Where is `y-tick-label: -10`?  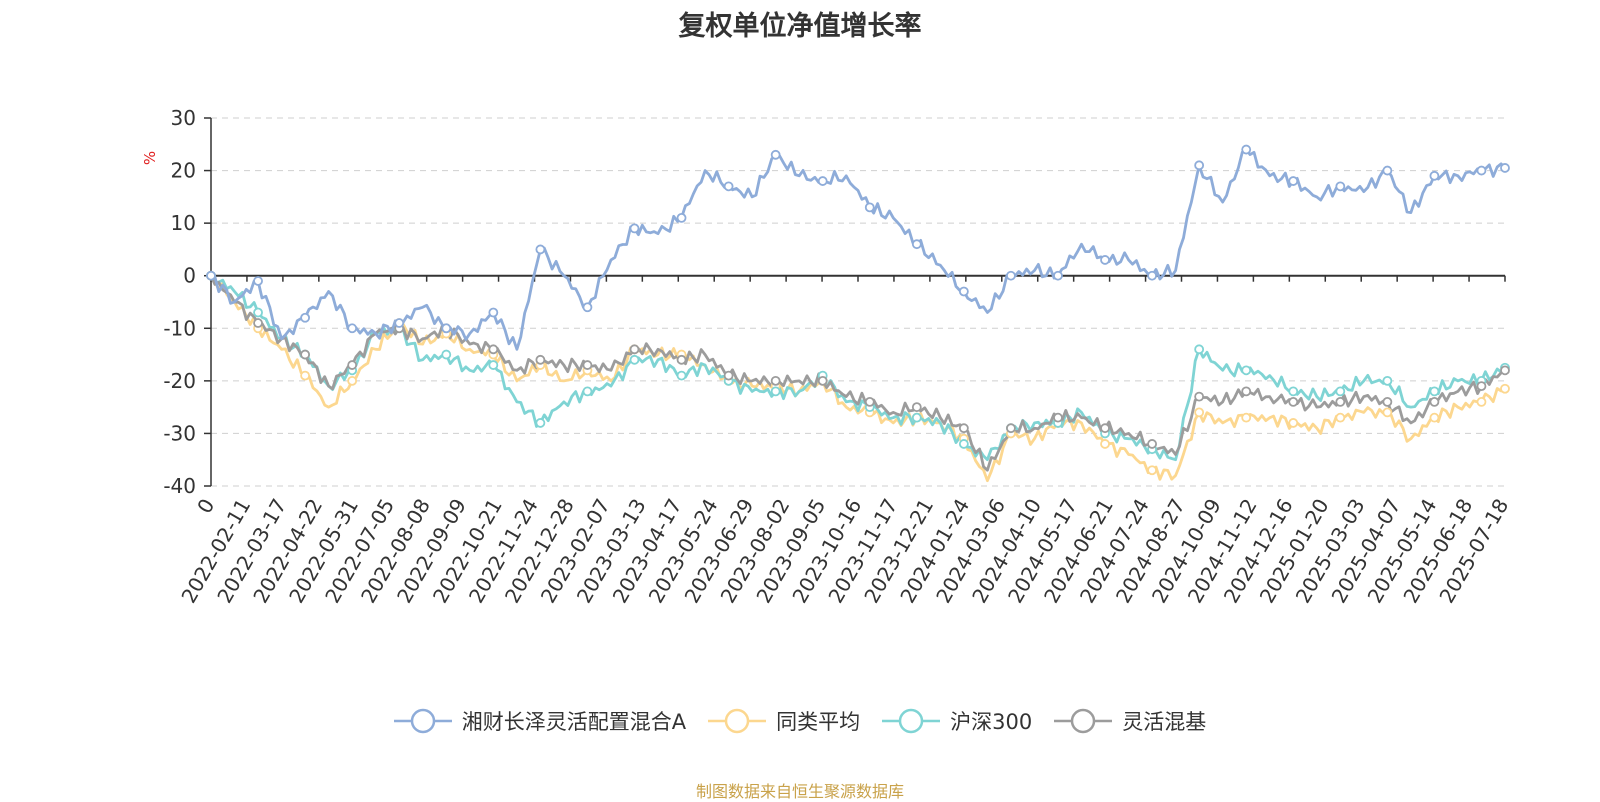
y-tick-label: -10 is located at coordinates (179, 328).